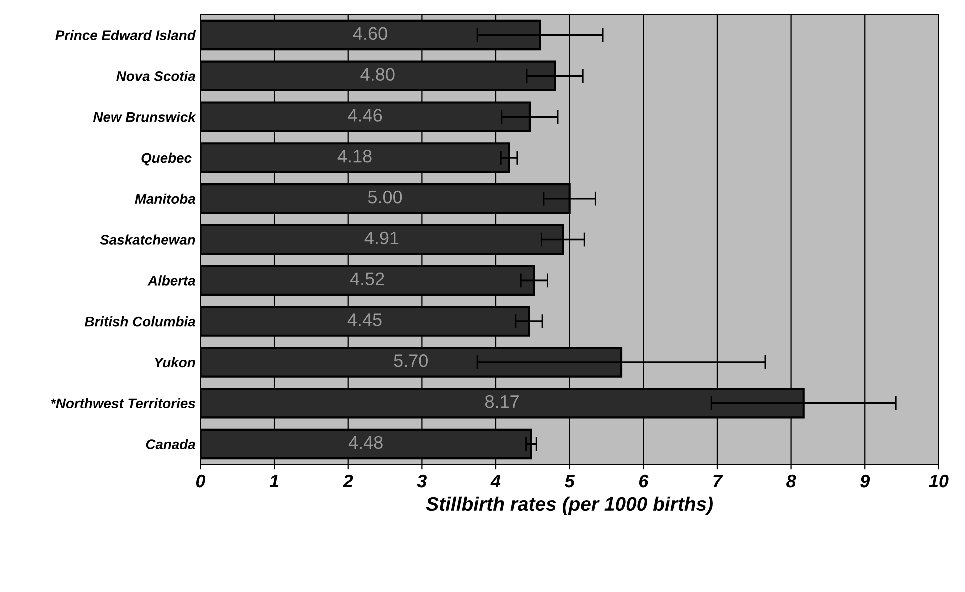  Describe the element at coordinates (156, 76) in the screenshot. I see `y-tick-label: Nova Scotia` at that location.